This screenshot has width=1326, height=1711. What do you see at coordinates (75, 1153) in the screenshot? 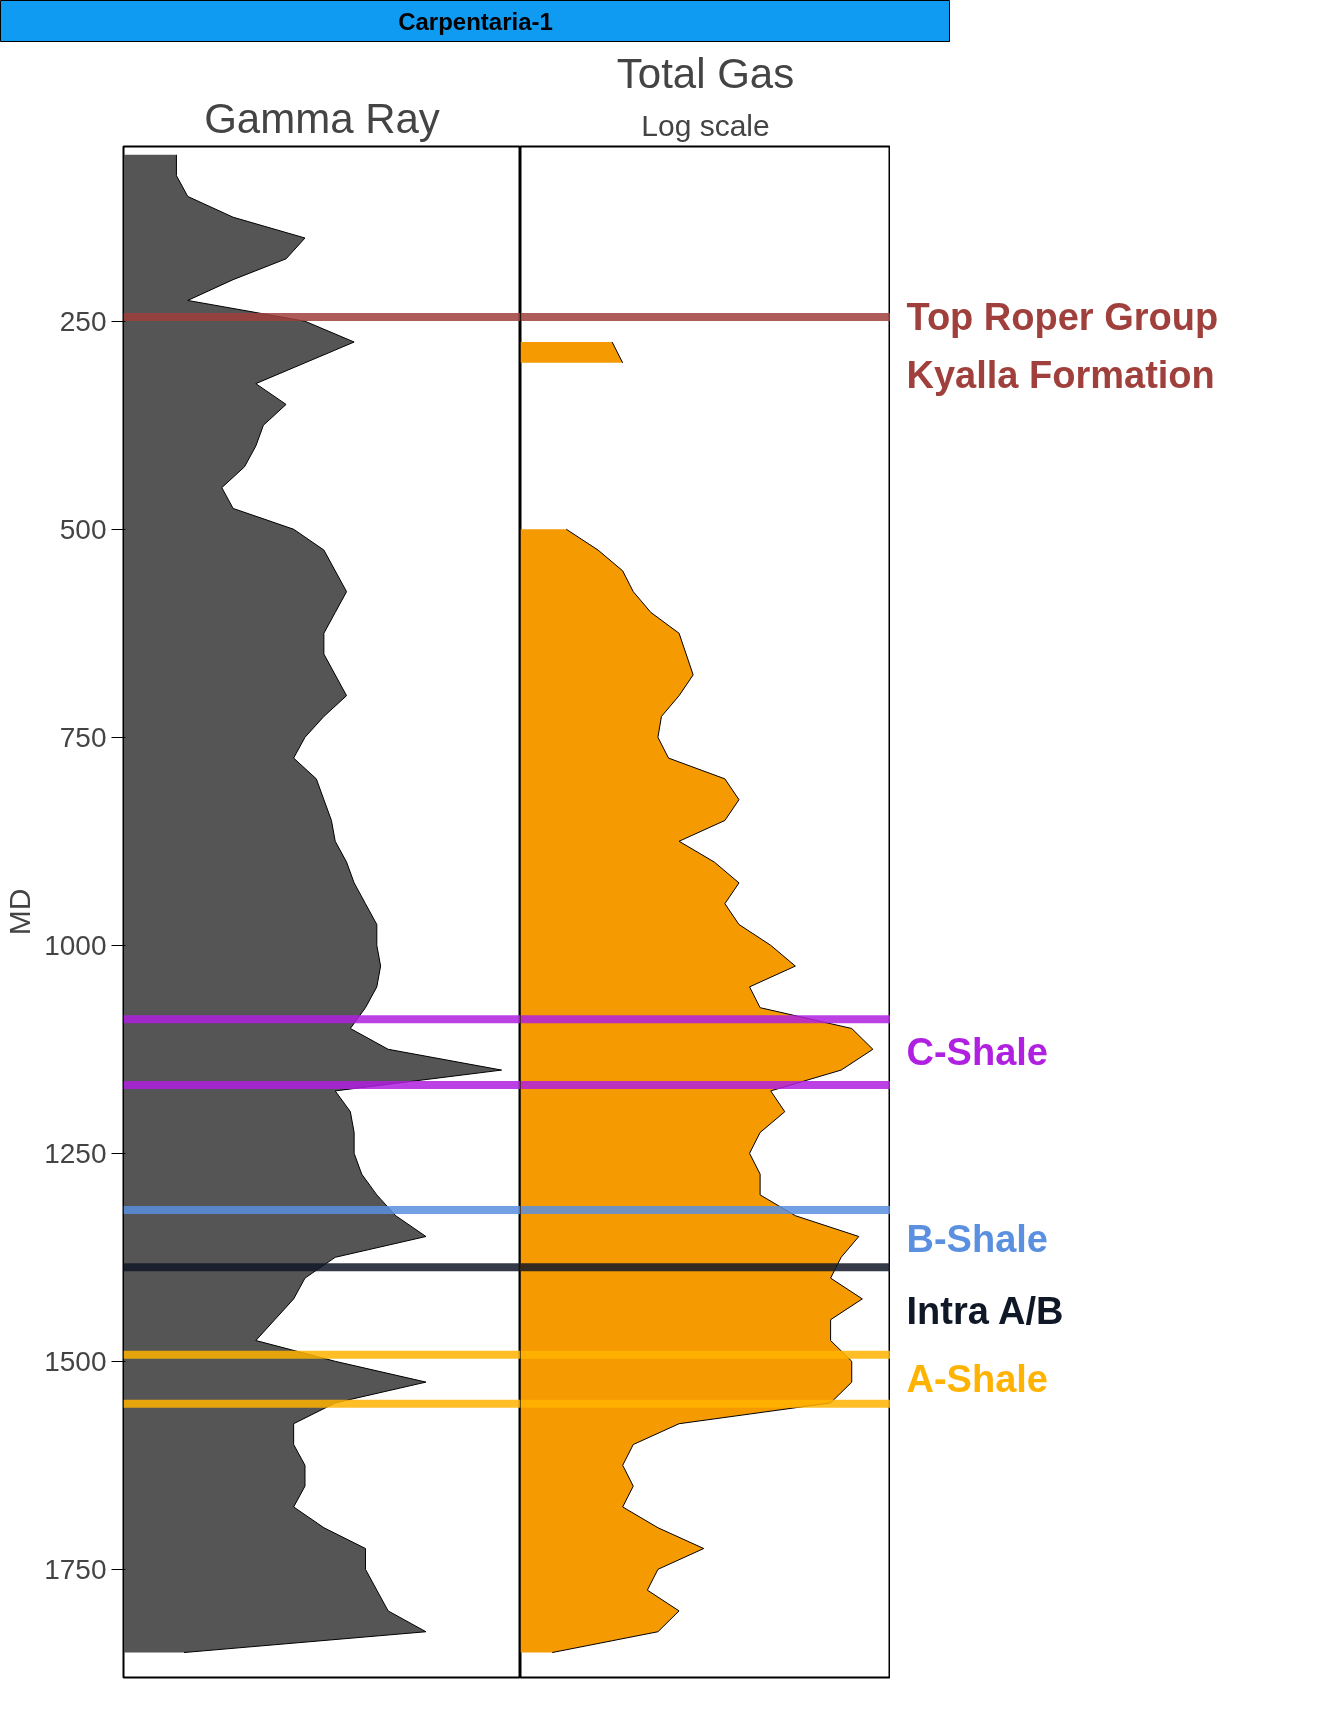
I see `y-tick-label: 1250` at bounding box center [75, 1153].